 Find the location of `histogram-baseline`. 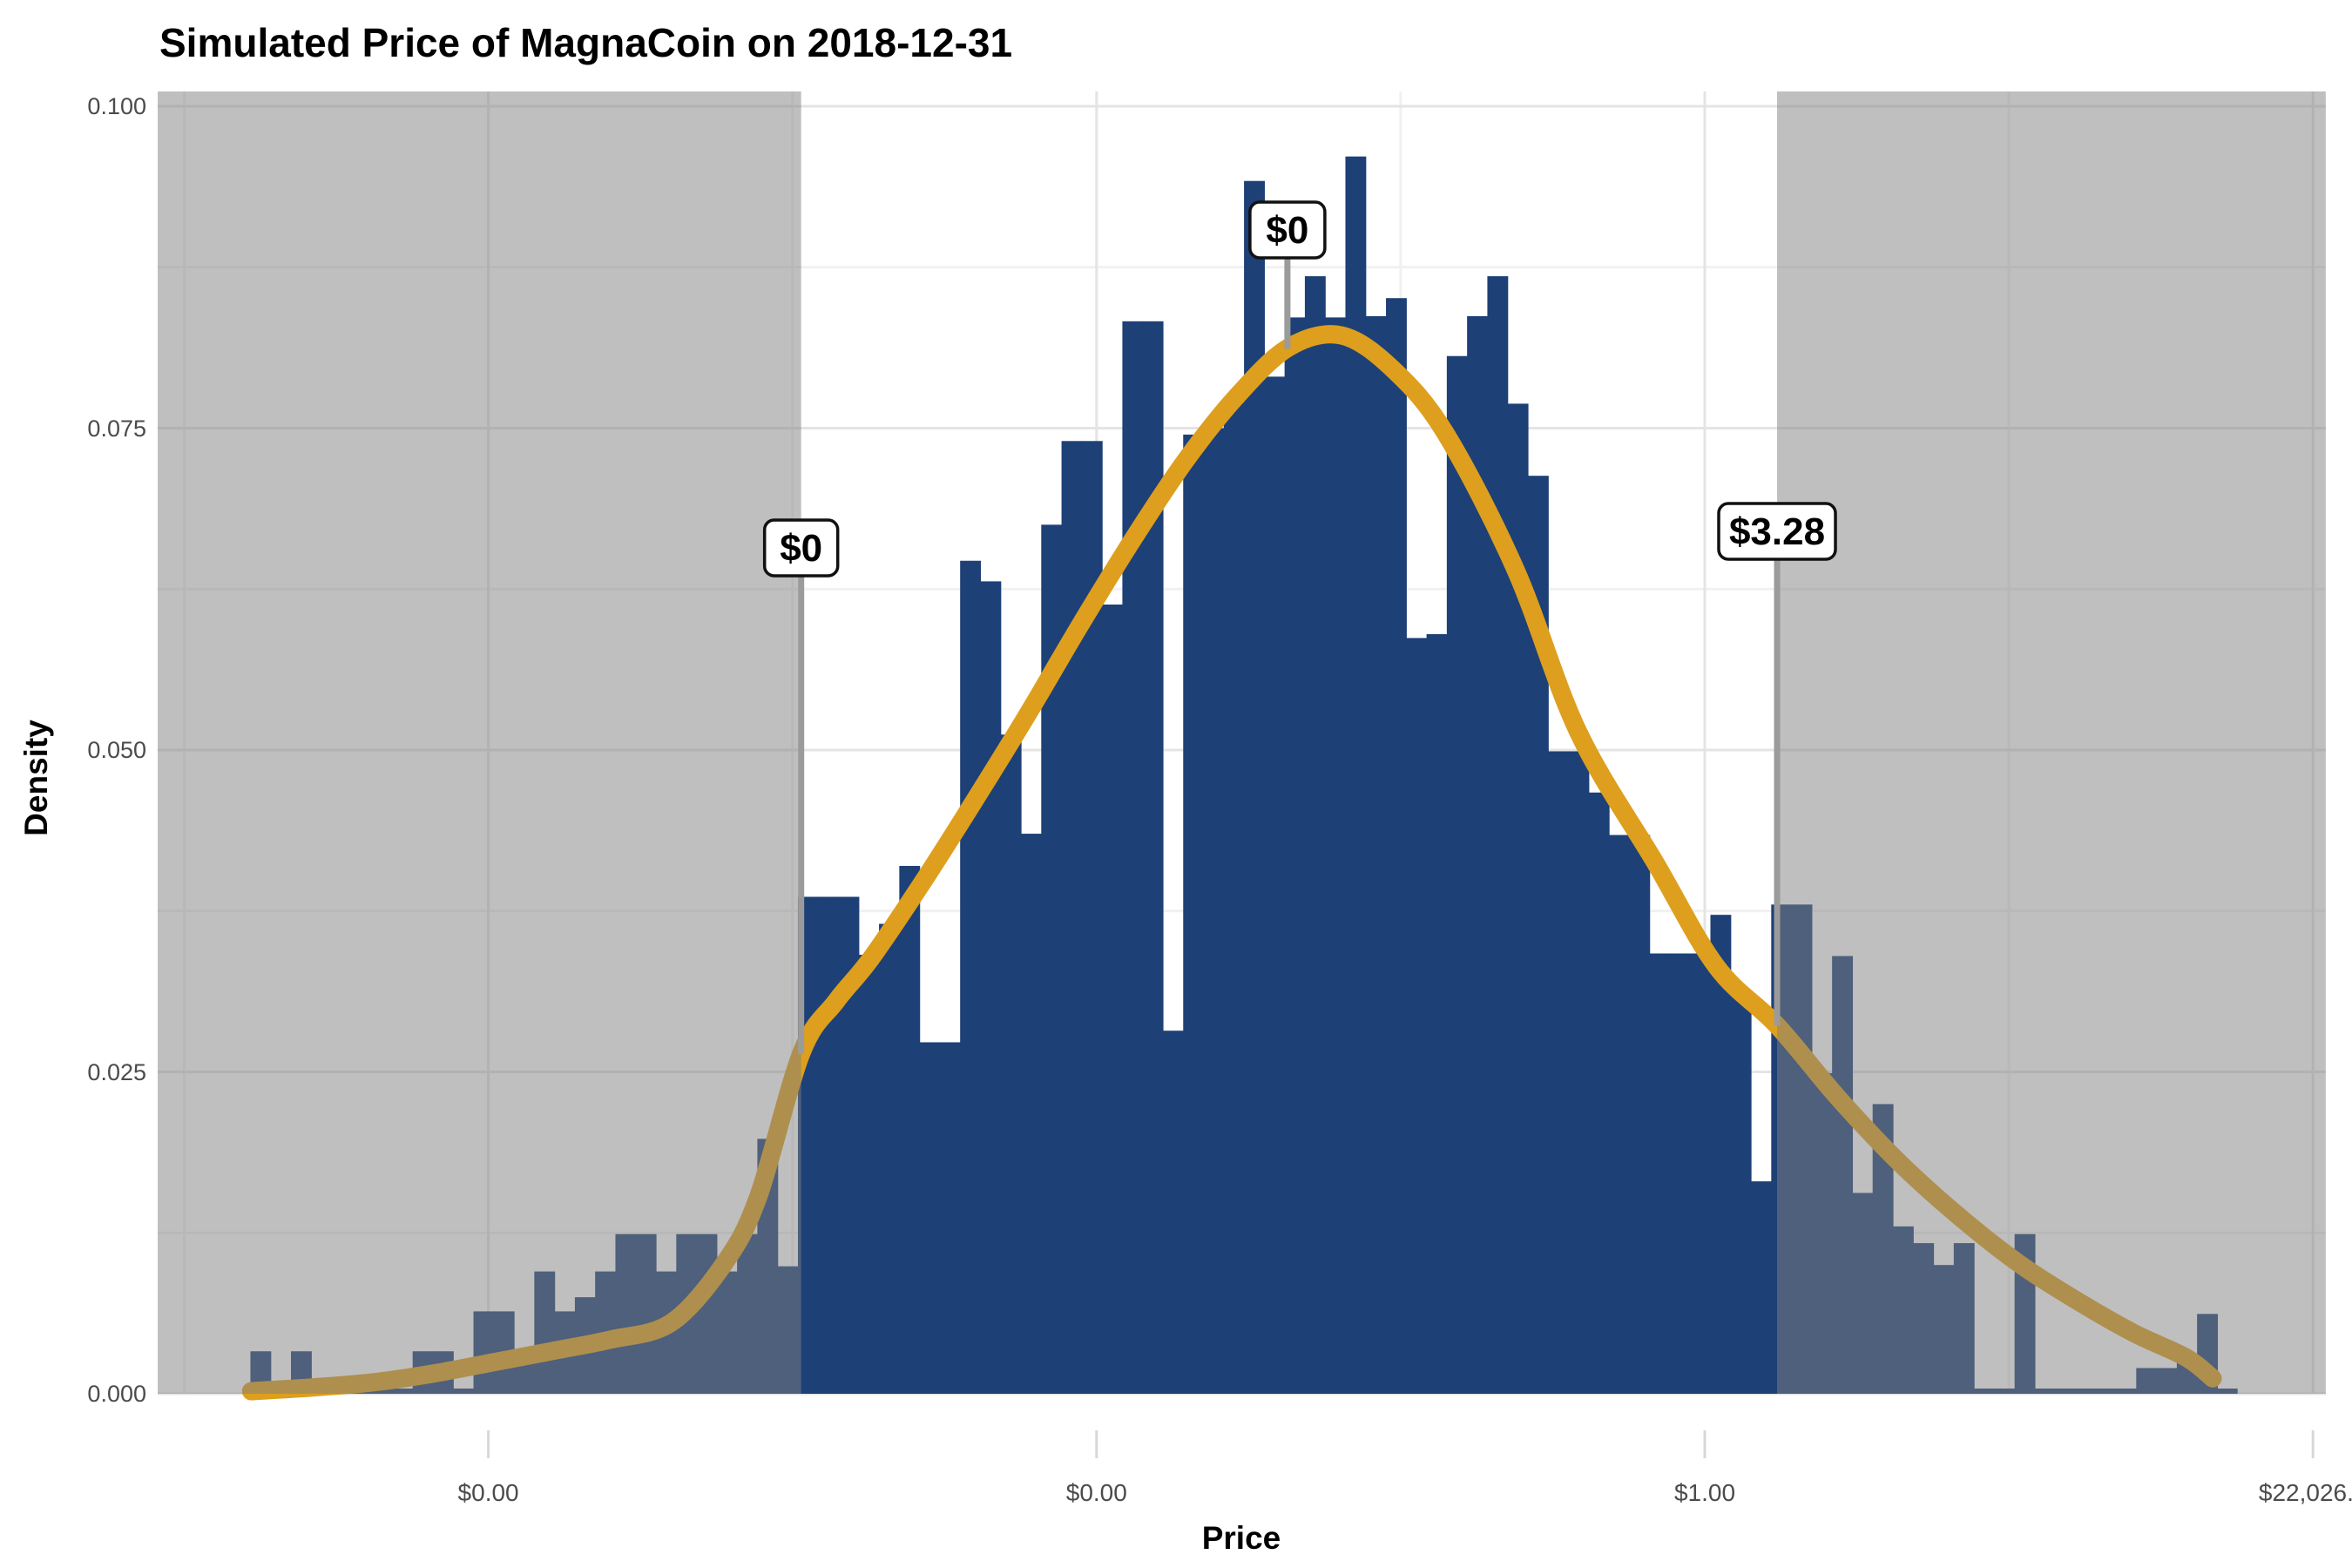

histogram-baseline is located at coordinates (1244, 1391).